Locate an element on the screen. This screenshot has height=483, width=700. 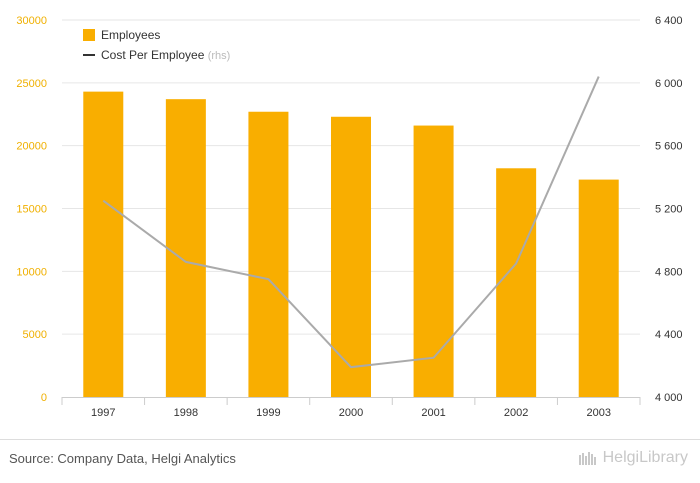
y-right-tick-label: 5 600 is located at coordinates (669, 147).